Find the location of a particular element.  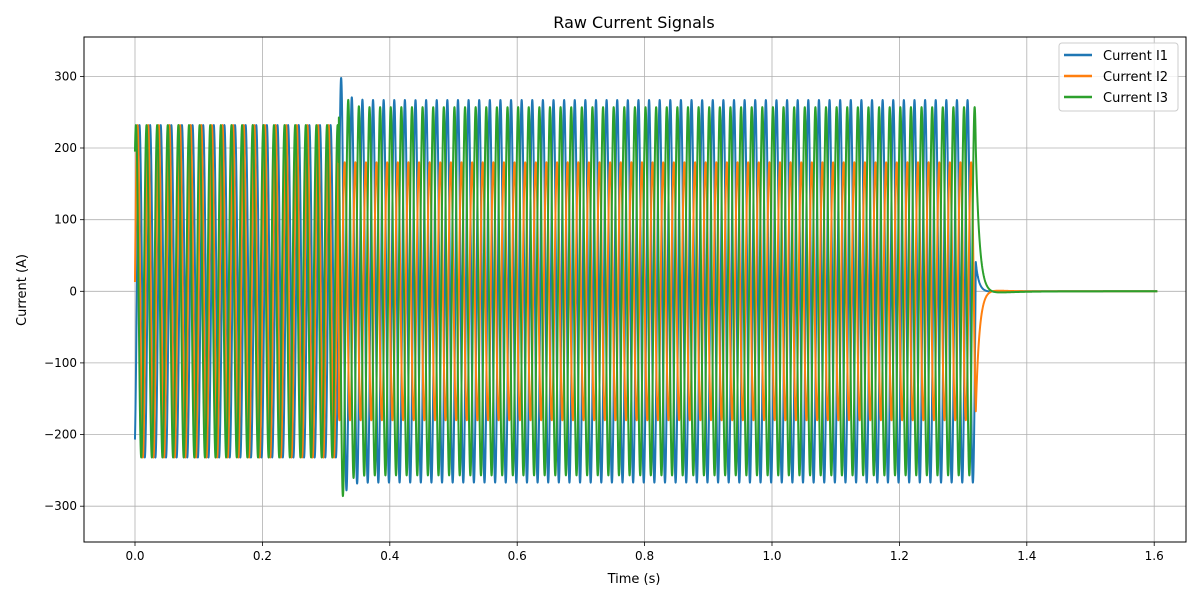

y-tick-label: 300 is located at coordinates (65, 76).